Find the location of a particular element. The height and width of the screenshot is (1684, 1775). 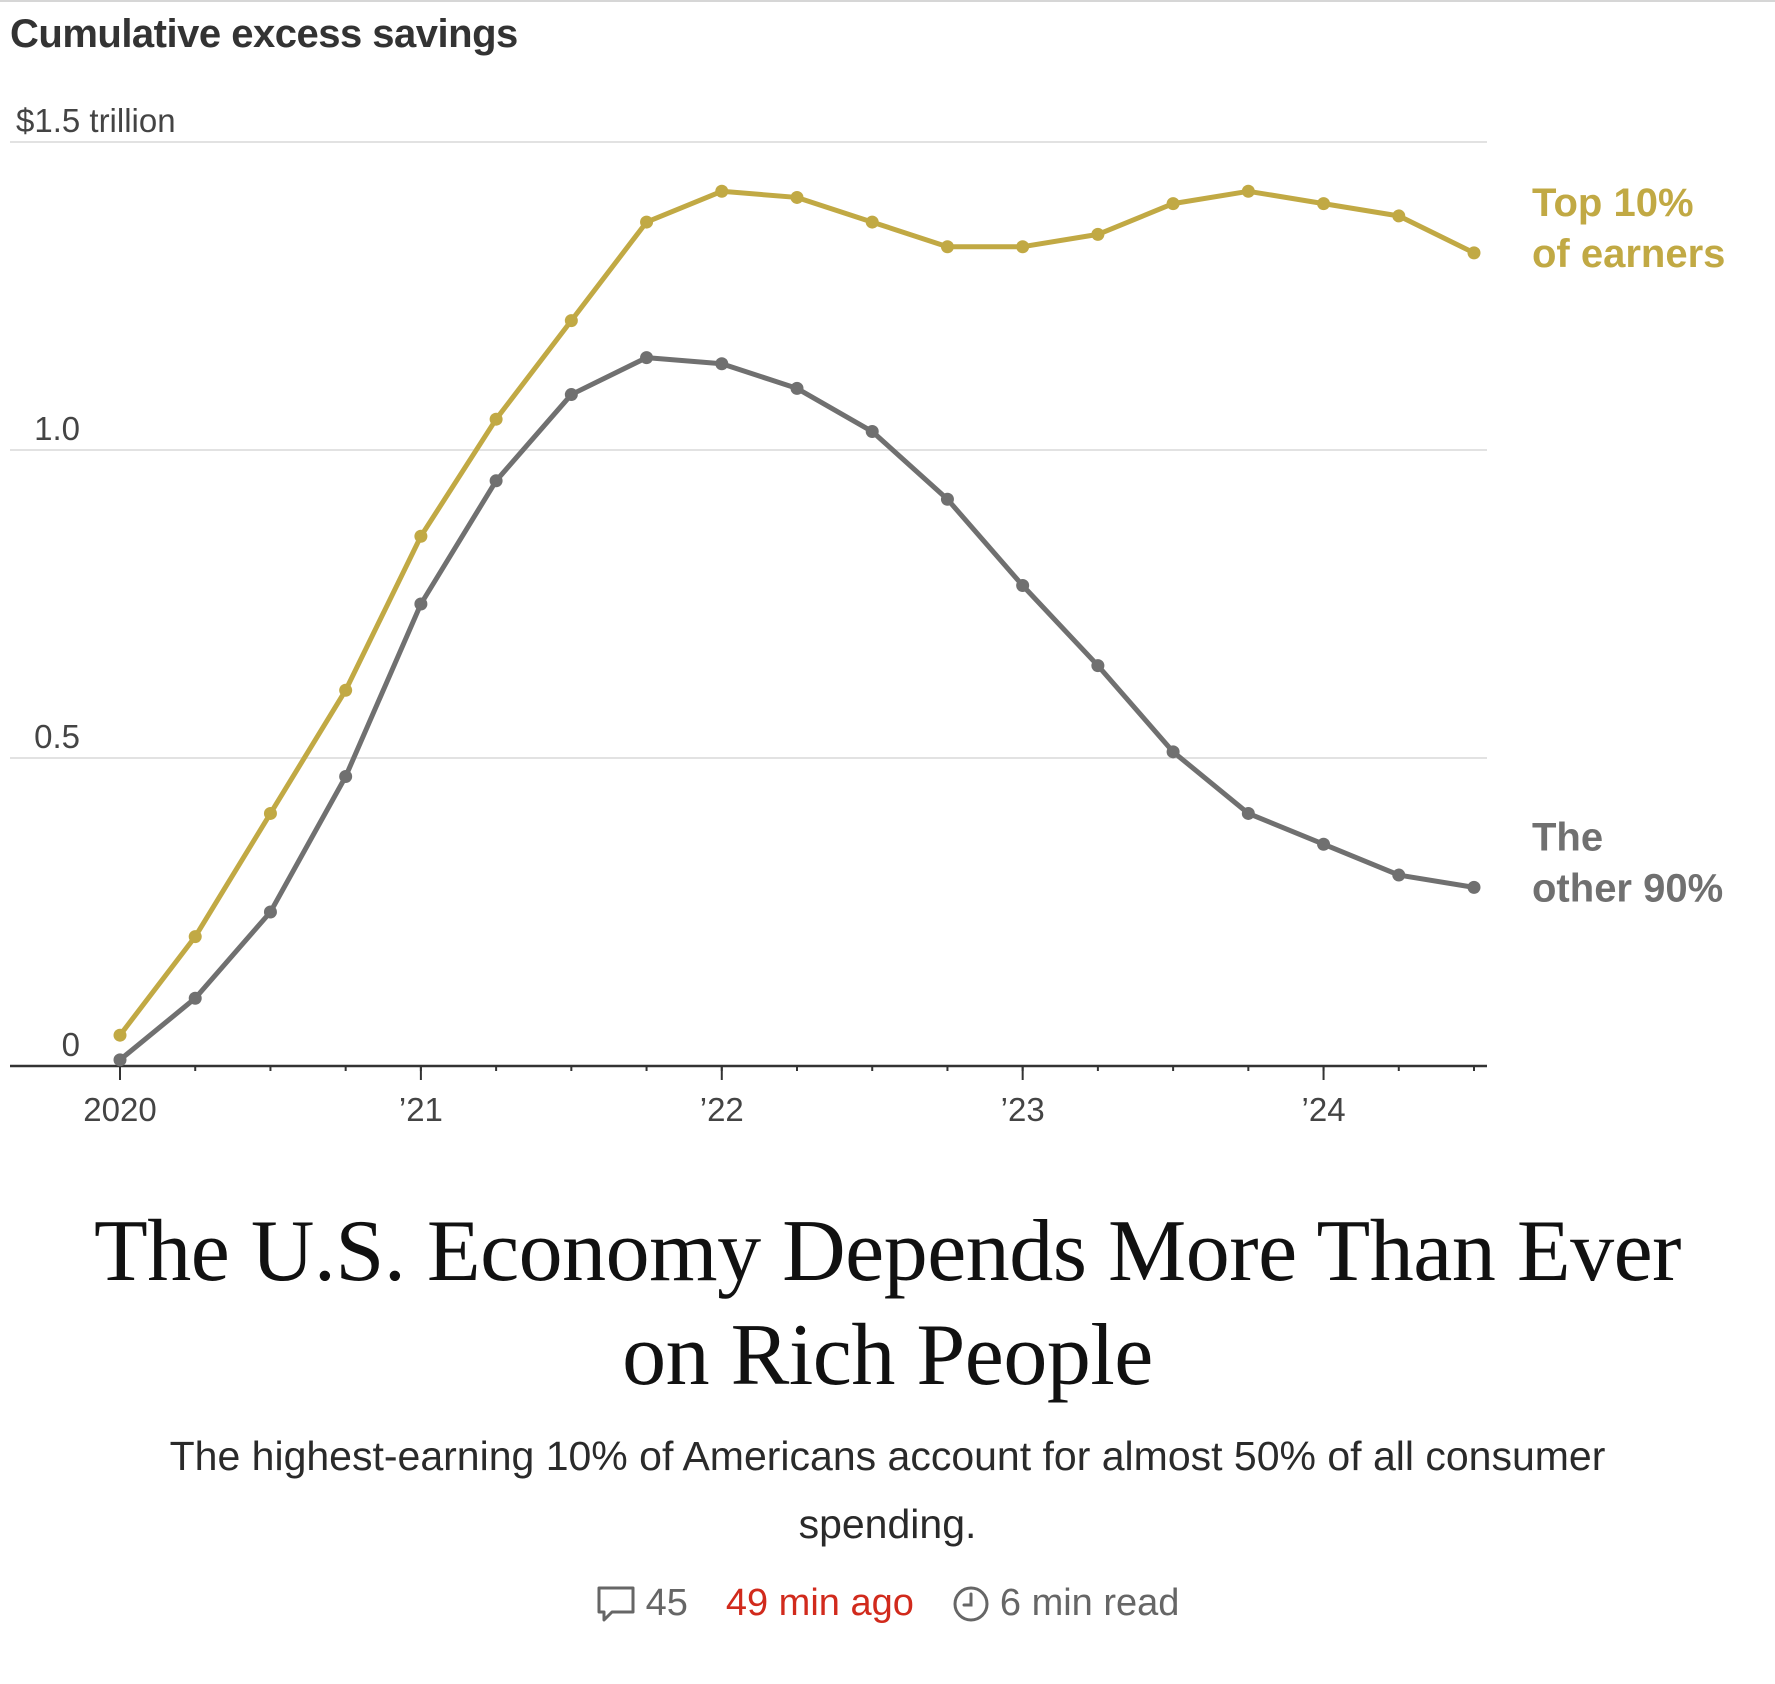

x-tick-label: ’22 is located at coordinates (722, 1109).